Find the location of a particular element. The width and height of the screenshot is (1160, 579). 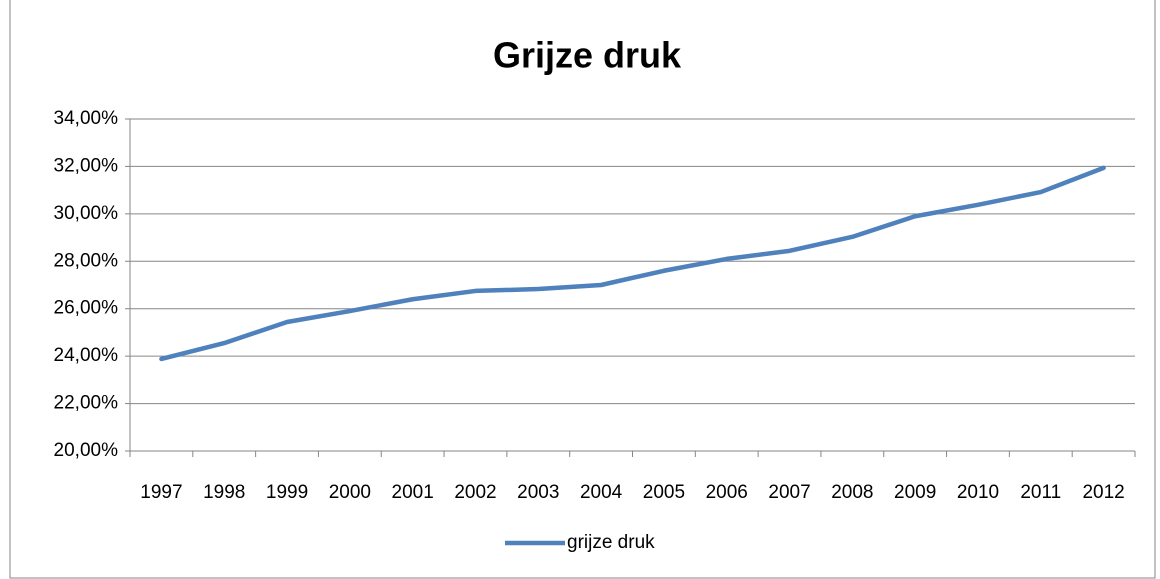

x-tick-label: 2008 is located at coordinates (852, 492).